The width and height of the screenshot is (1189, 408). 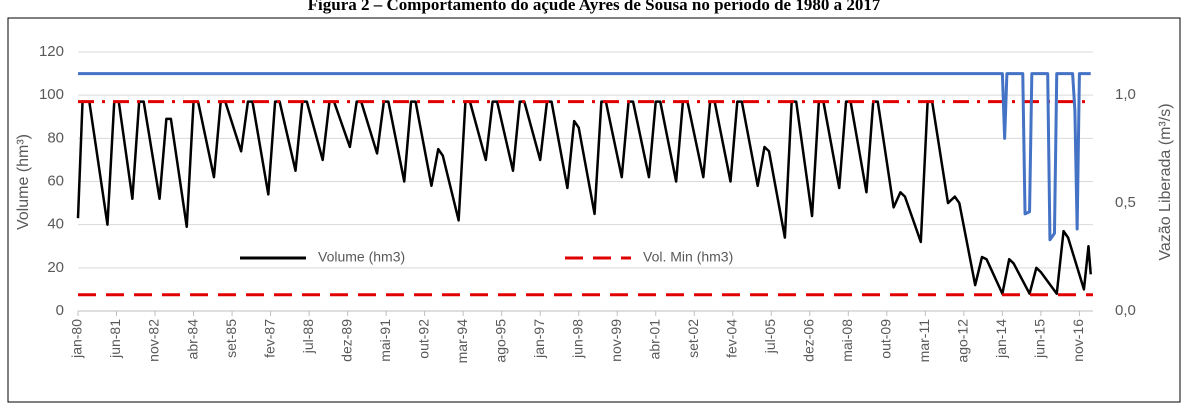 What do you see at coordinates (55, 267) in the screenshot?
I see `y-tick-label: 20` at bounding box center [55, 267].